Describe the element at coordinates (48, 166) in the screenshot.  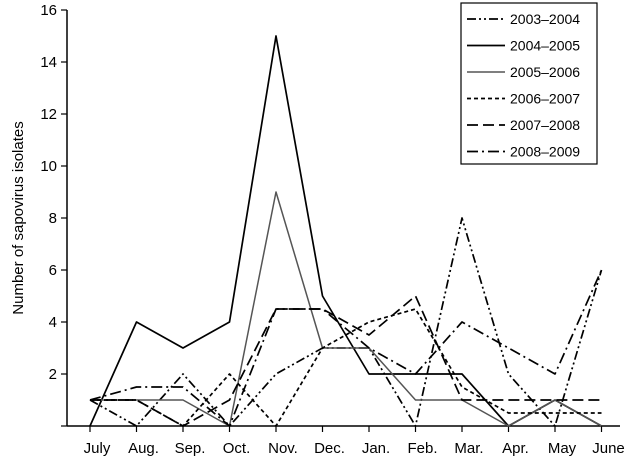
I see `y-tick-label: 10` at that location.